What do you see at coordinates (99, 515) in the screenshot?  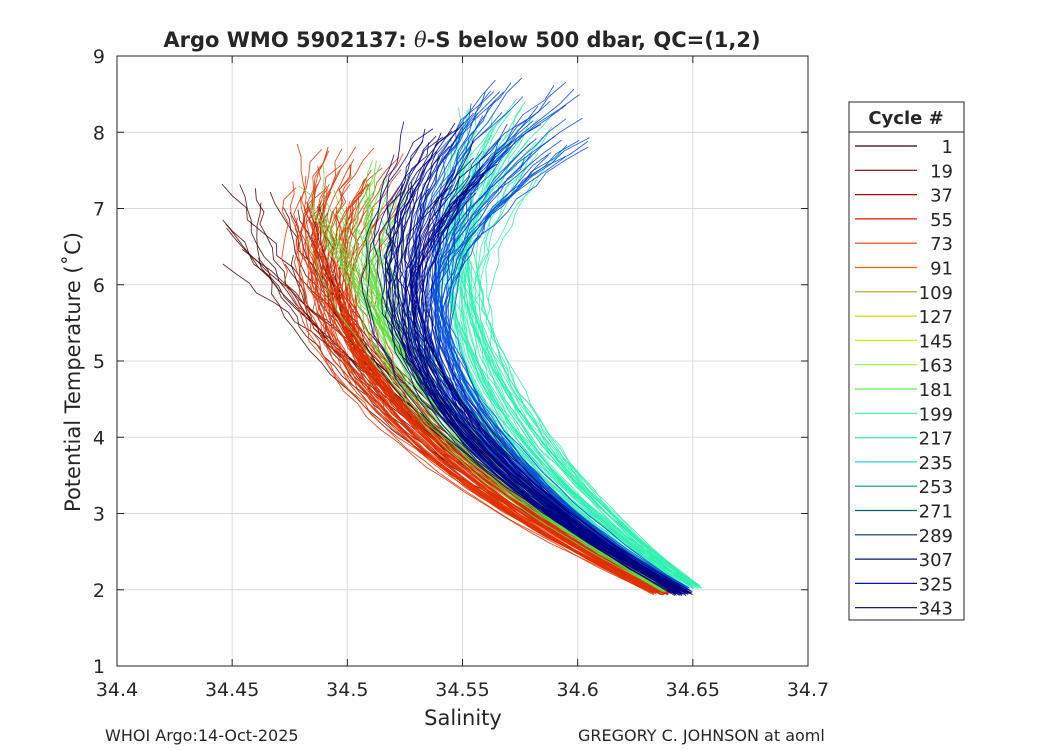 I see `y-tick-label: 3` at bounding box center [99, 515].